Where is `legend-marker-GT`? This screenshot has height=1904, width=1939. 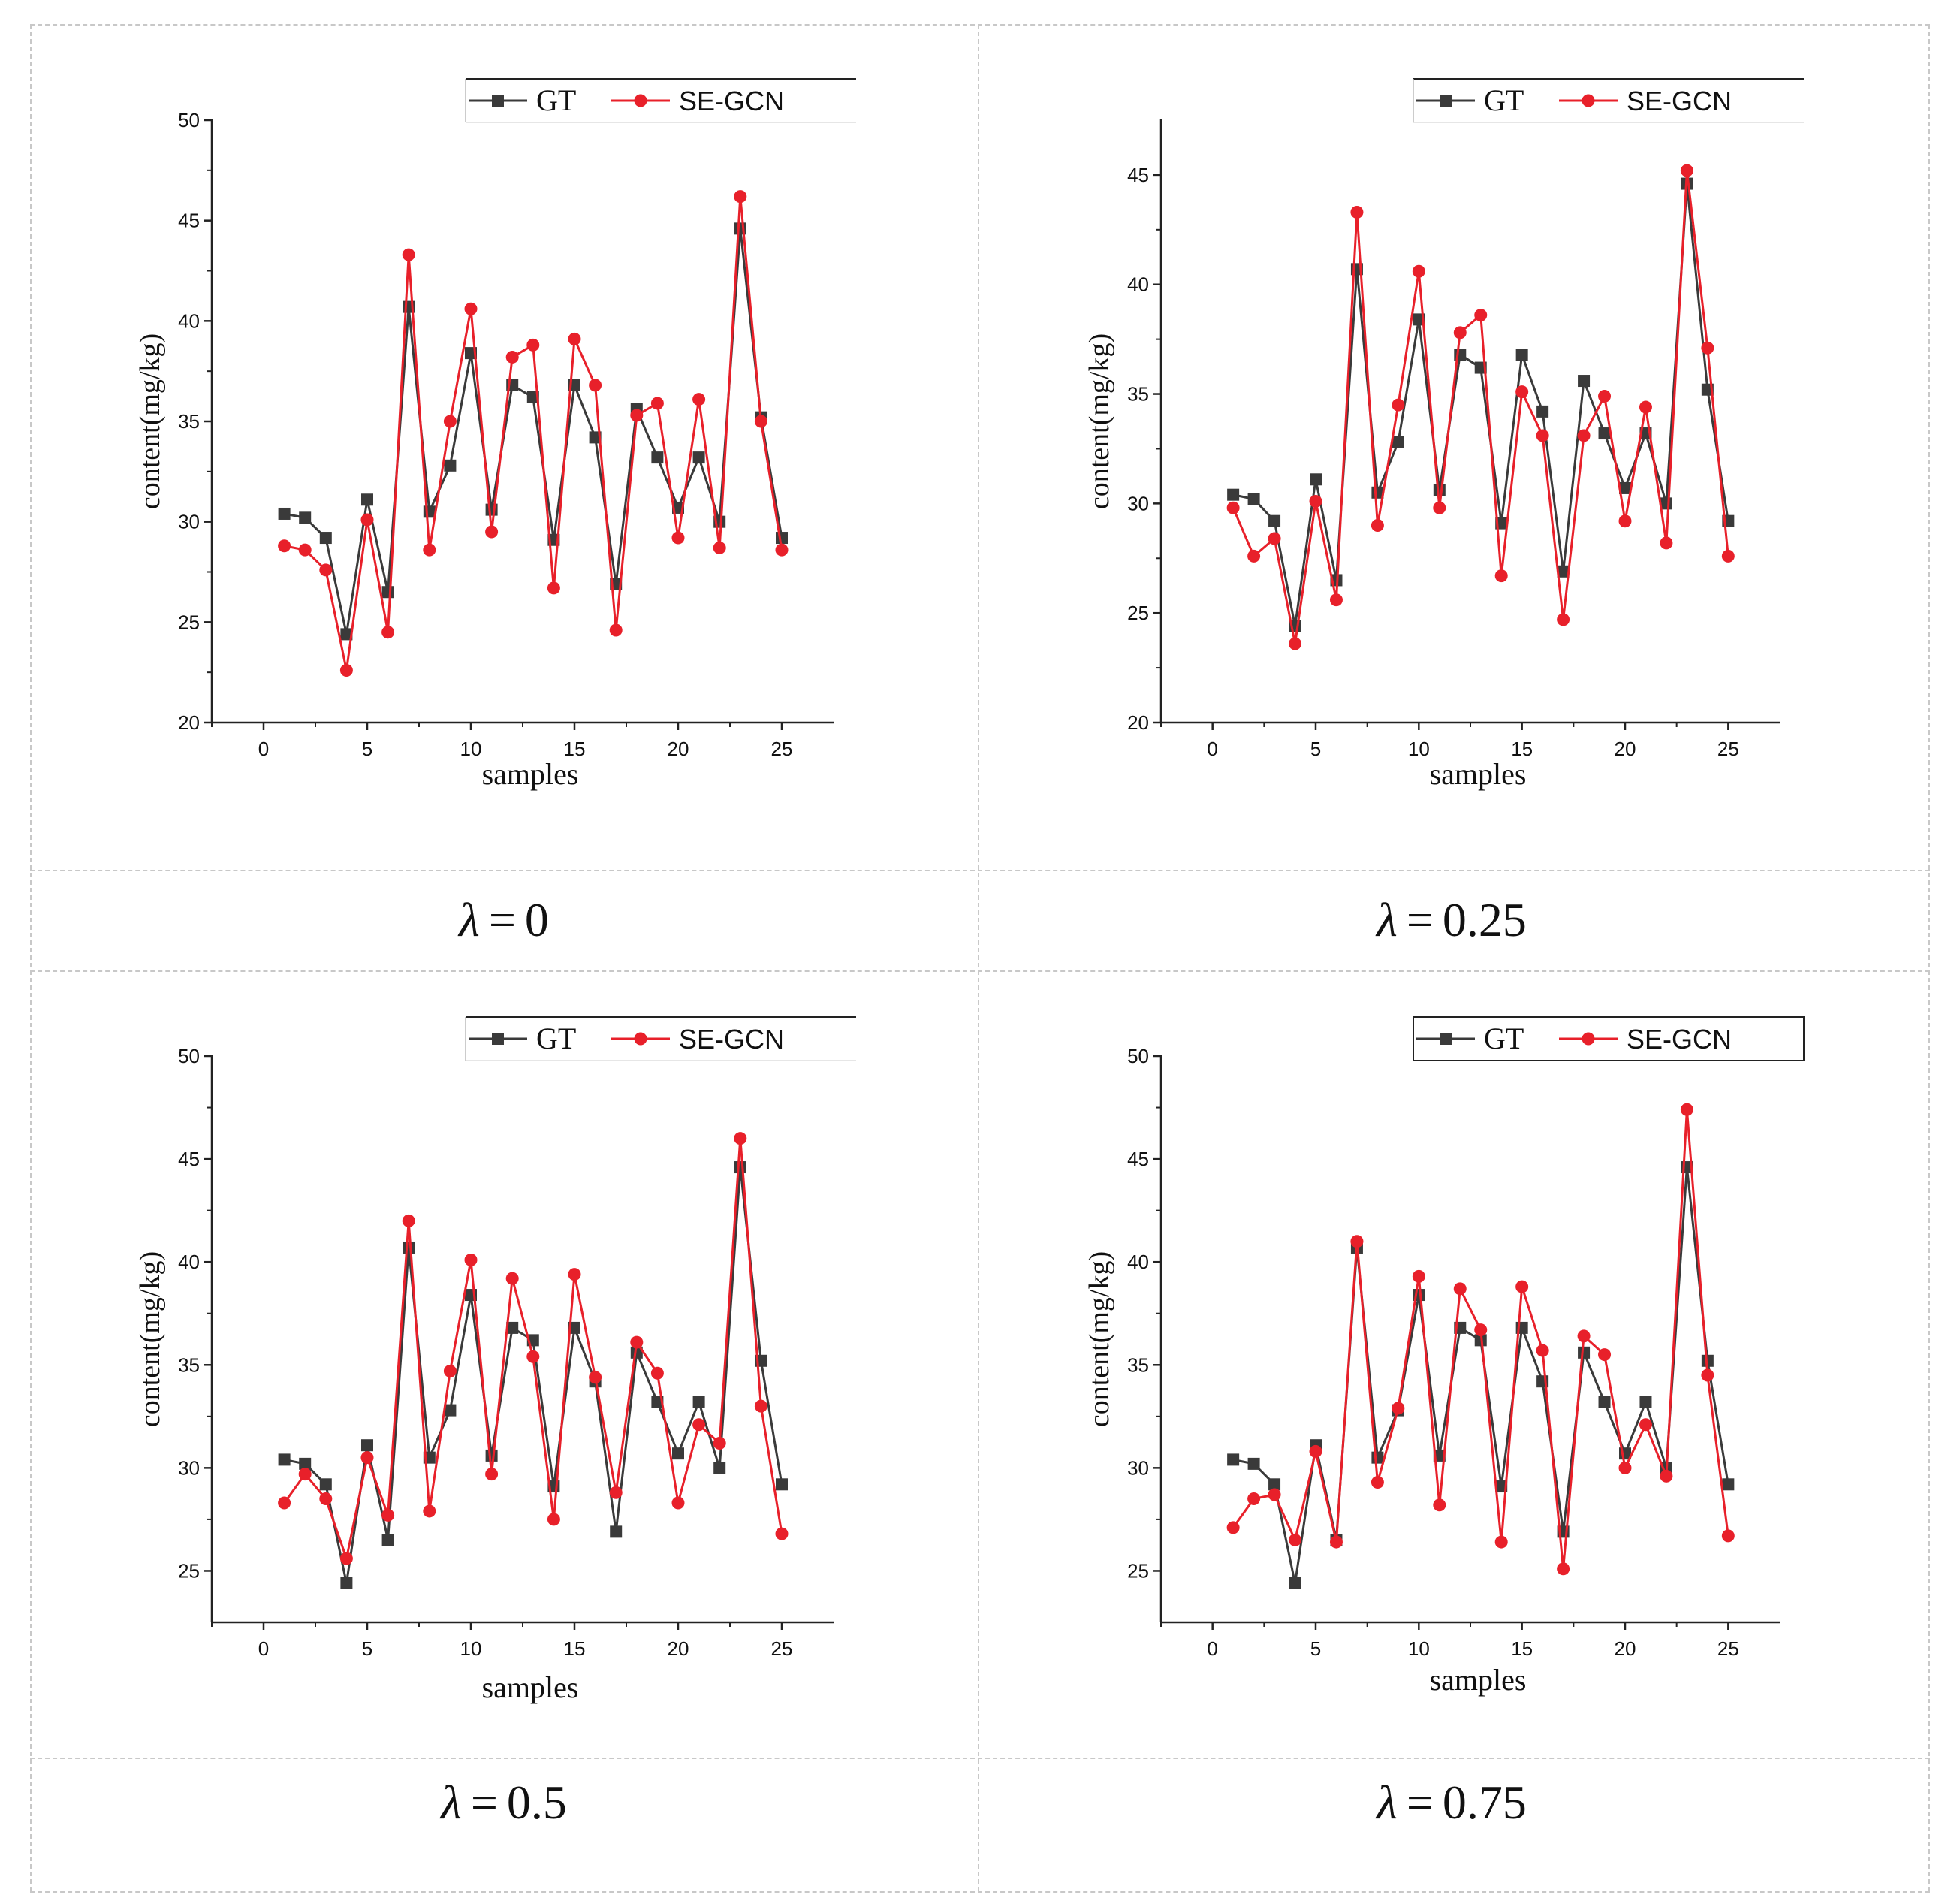 legend-marker-GT is located at coordinates (1446, 1039).